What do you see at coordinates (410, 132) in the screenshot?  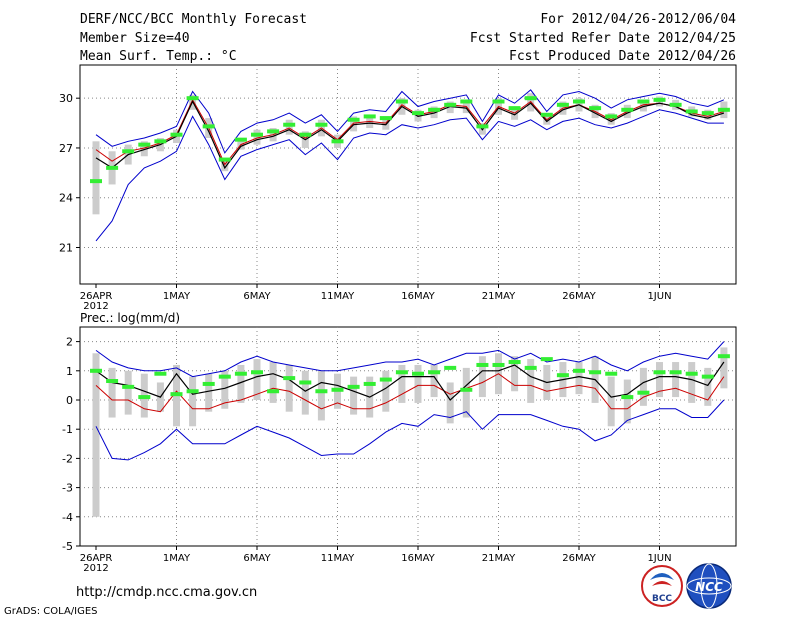 I see `median-line` at bounding box center [410, 132].